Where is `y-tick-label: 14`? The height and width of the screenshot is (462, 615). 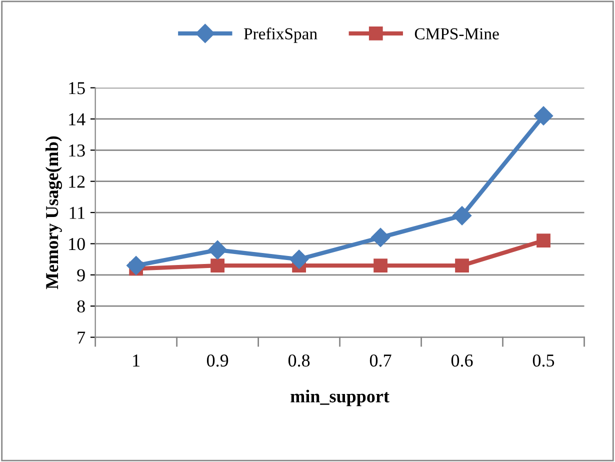 y-tick-label: 14 is located at coordinates (77, 119).